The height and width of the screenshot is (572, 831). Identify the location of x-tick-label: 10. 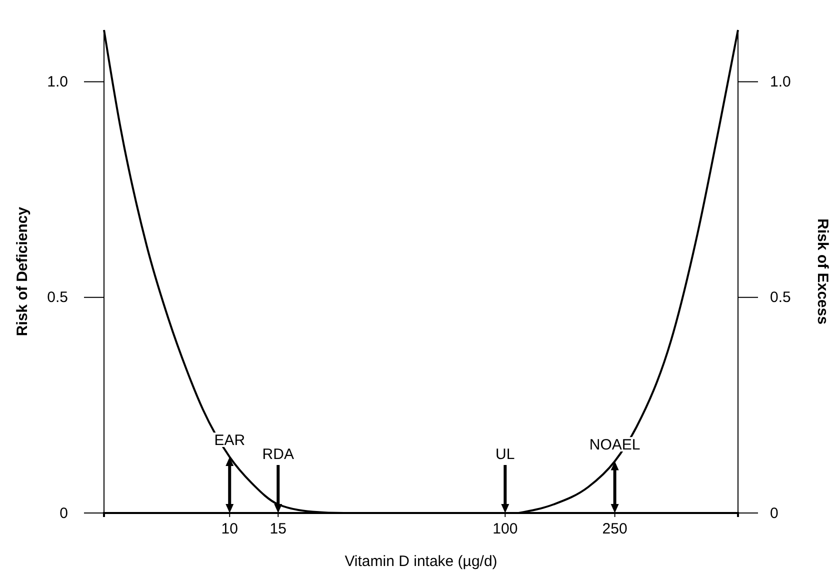
(229, 529).